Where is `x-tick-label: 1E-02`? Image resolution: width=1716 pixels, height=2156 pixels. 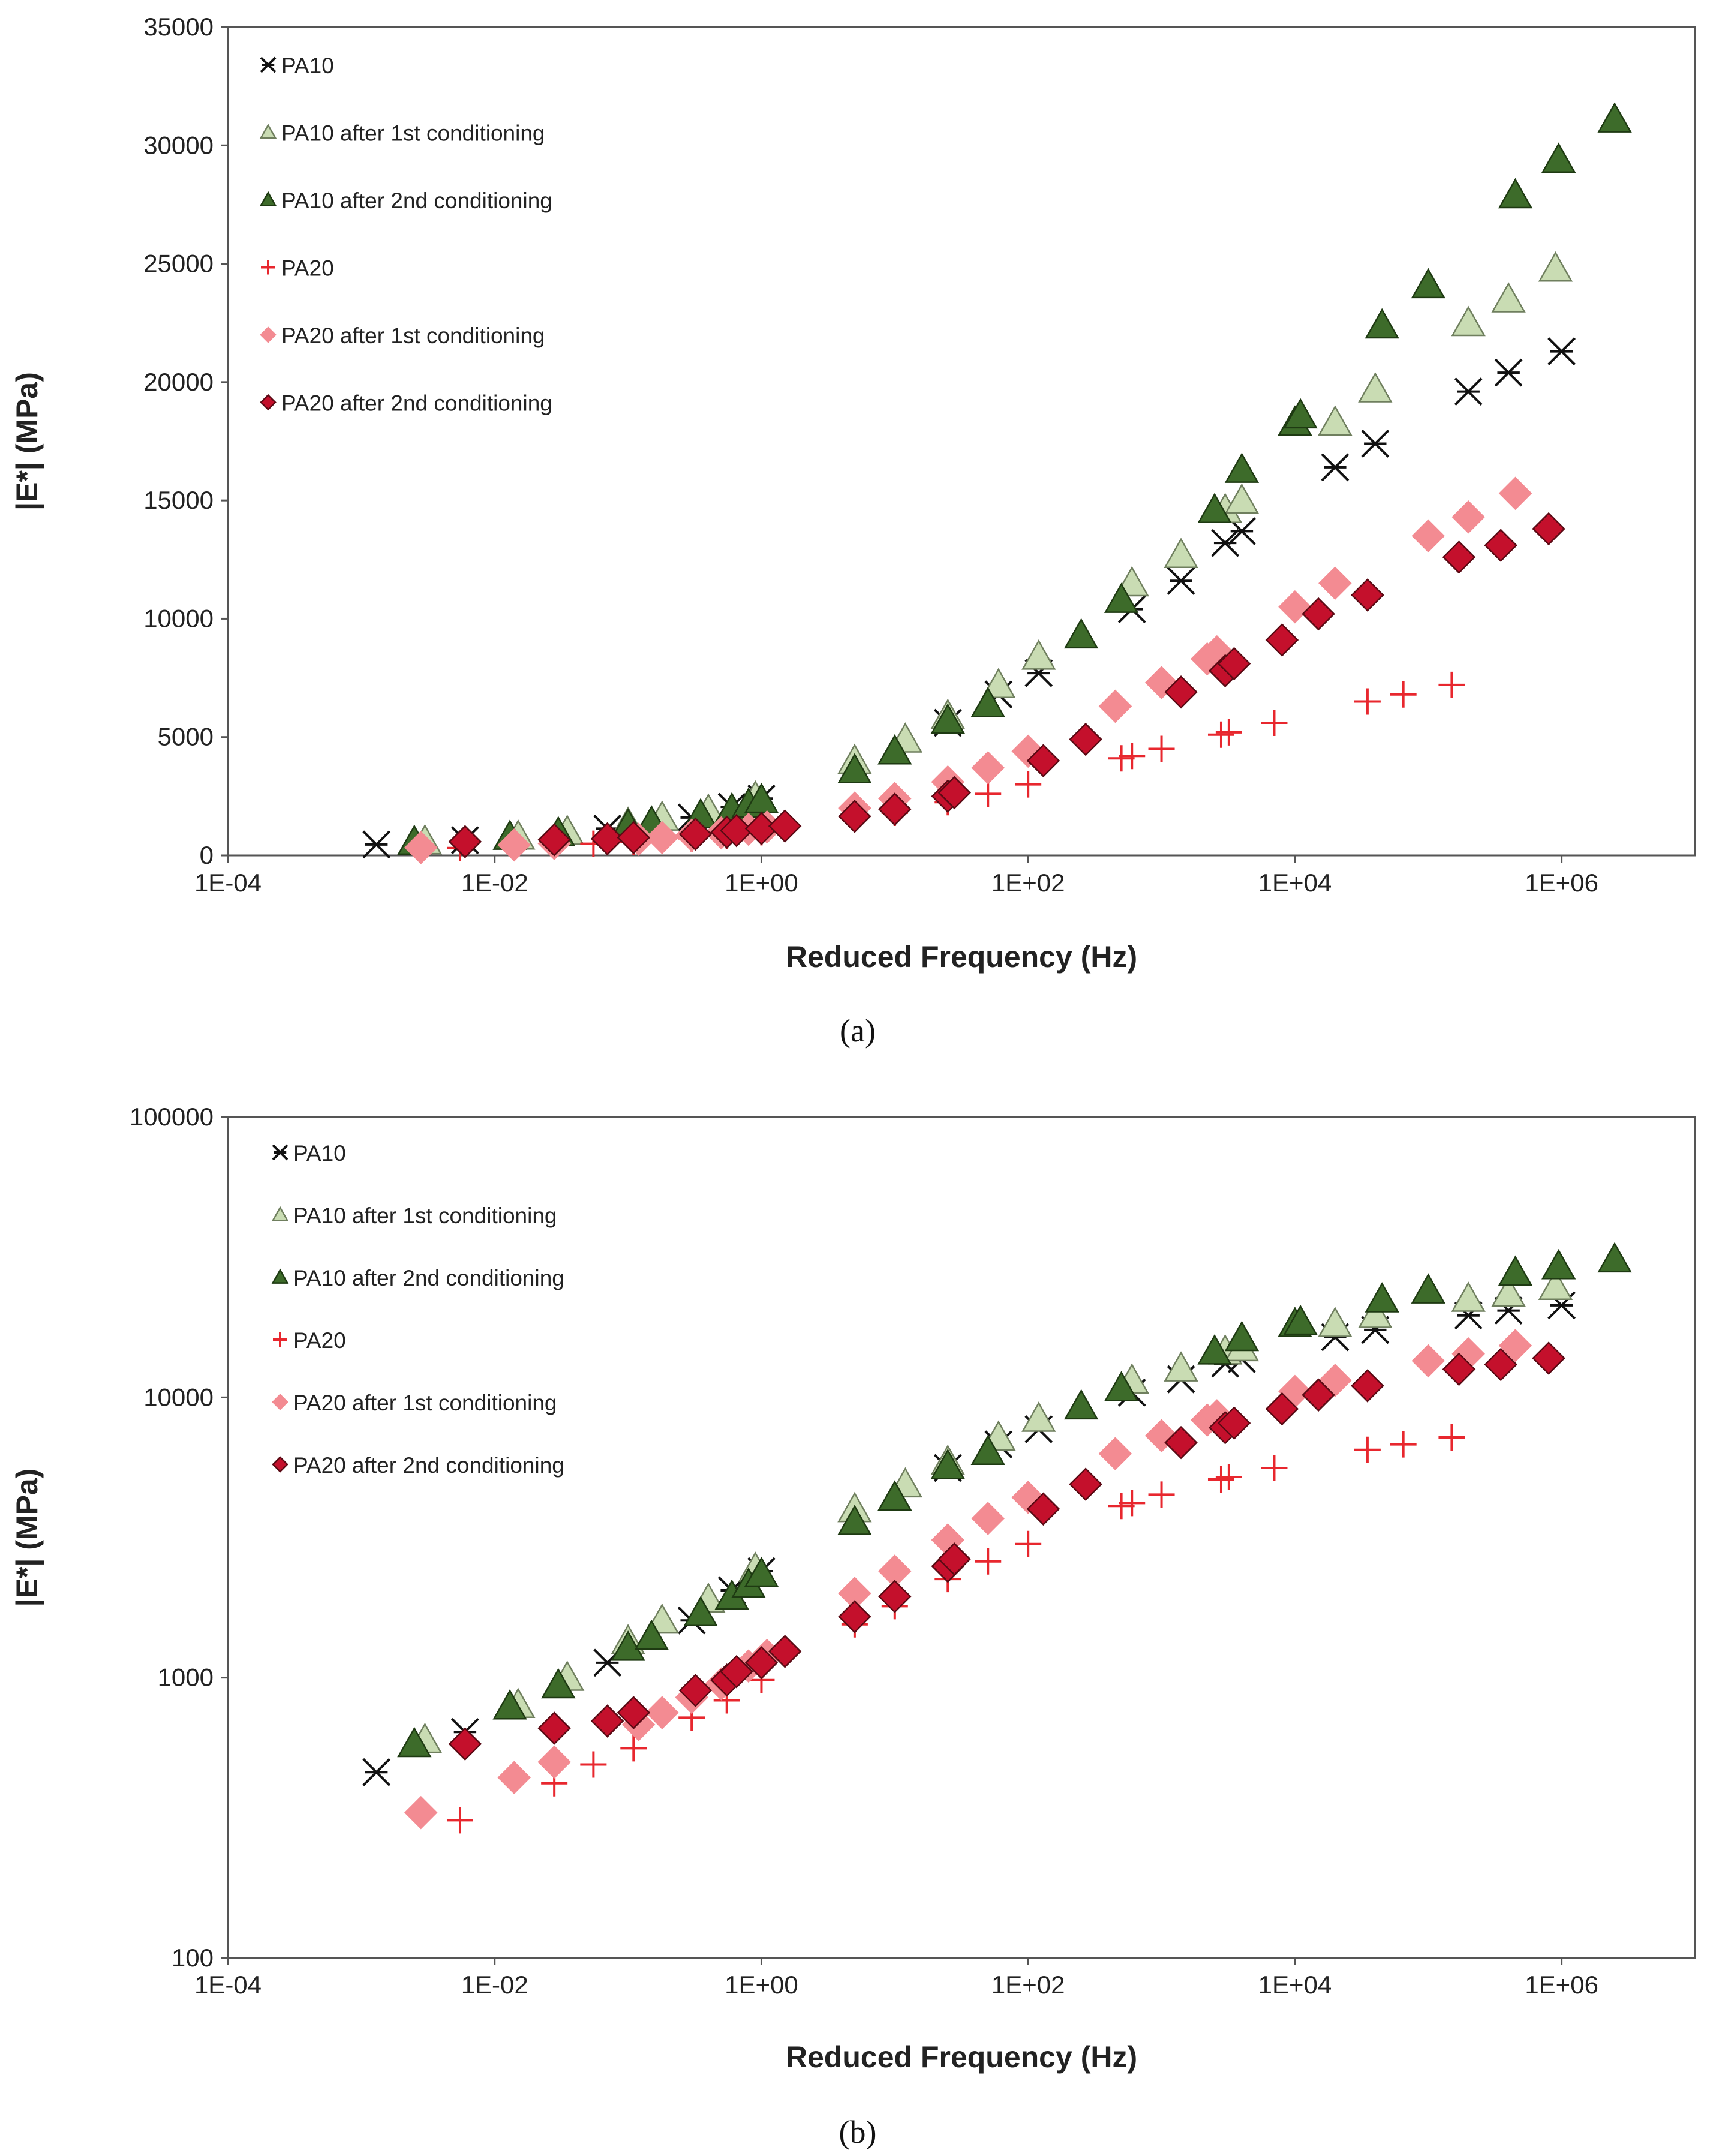
x-tick-label: 1E-02 is located at coordinates (495, 1985).